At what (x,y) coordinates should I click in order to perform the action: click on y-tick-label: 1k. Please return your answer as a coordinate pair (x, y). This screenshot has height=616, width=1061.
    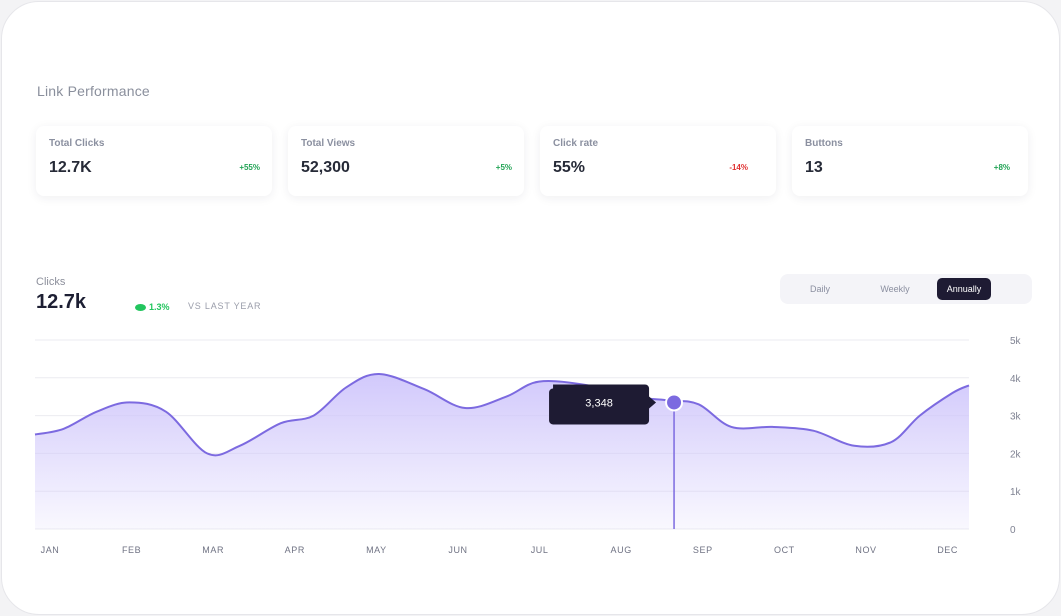
    Looking at the image, I should click on (1016, 492).